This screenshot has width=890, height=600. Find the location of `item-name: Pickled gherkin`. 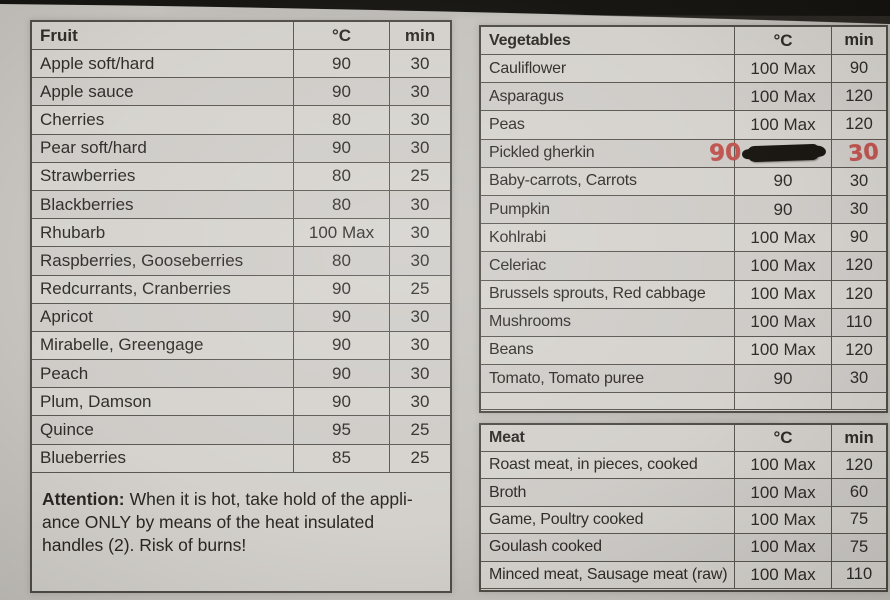

item-name: Pickled gherkin is located at coordinates (608, 153).